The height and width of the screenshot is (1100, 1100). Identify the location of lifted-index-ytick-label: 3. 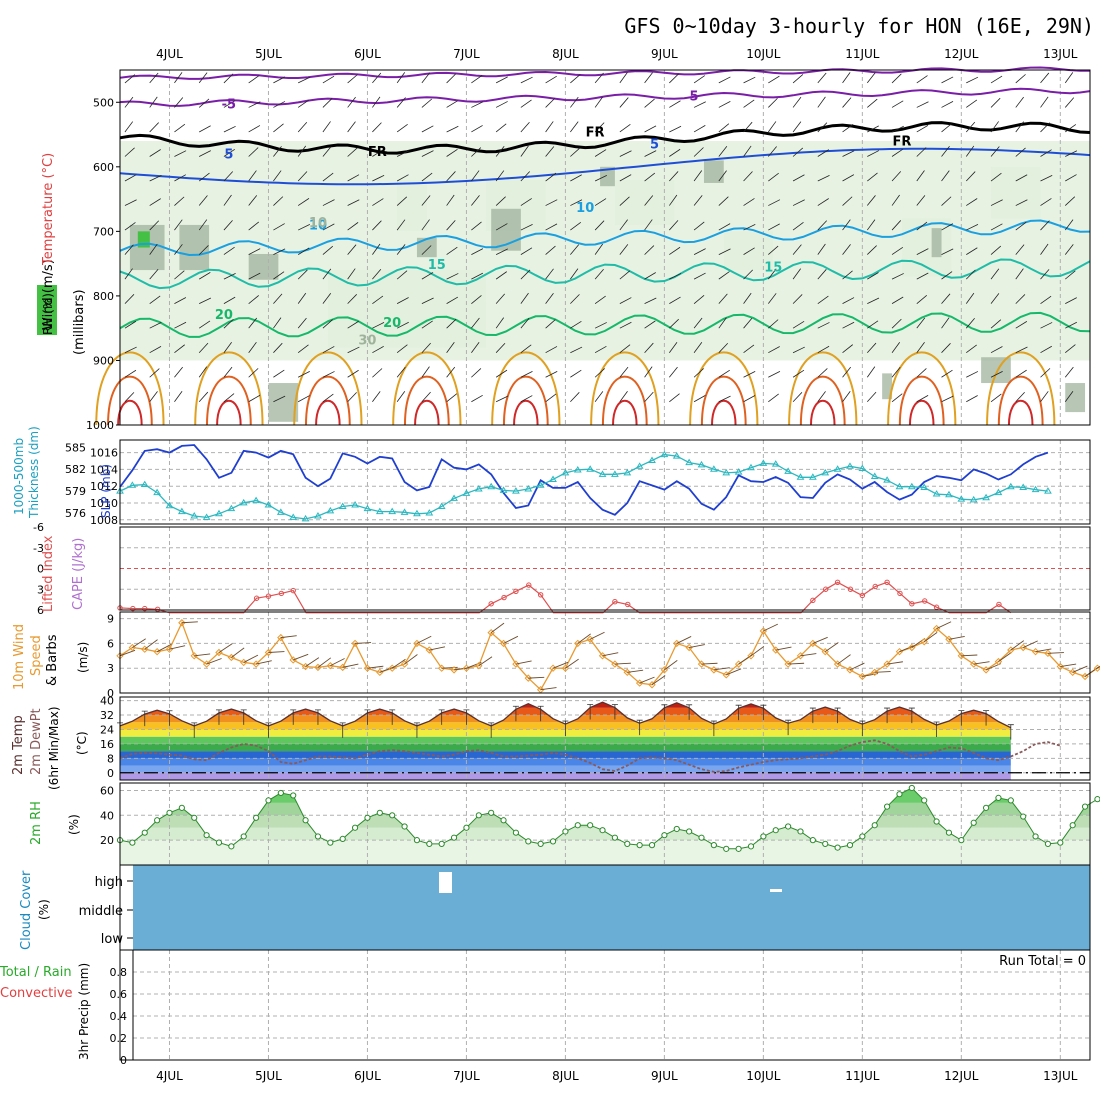
(40, 589).